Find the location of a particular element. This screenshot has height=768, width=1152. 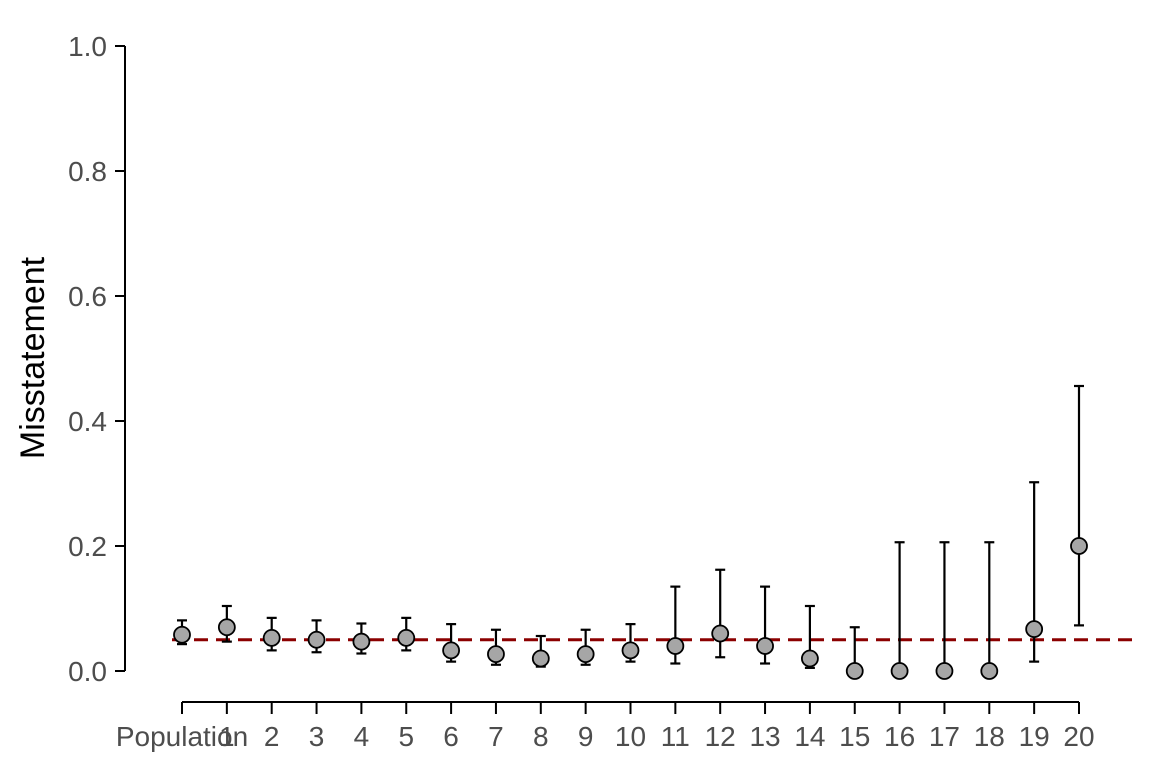

x-tick-label: 6 is located at coordinates (451, 736).